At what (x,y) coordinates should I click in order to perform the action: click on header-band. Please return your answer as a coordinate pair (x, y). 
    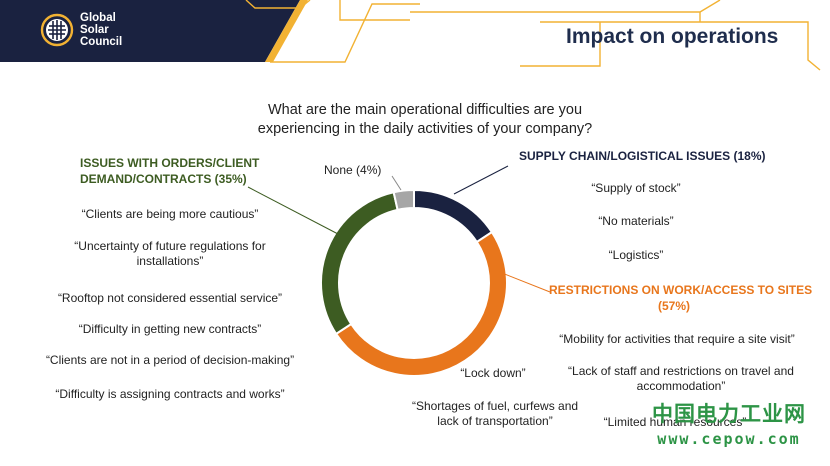
    Looking at the image, I should click on (154, 31).